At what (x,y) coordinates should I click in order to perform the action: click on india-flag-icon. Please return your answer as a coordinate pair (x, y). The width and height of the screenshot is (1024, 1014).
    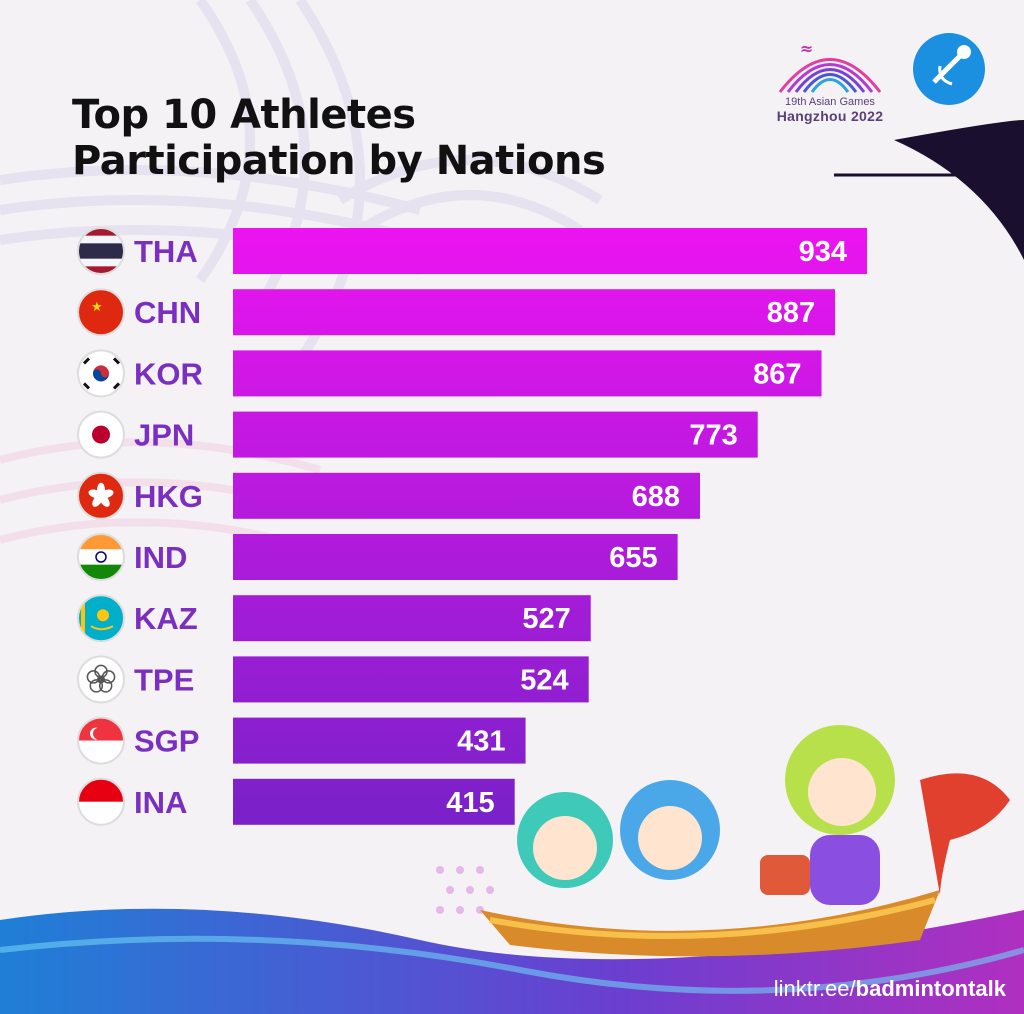
    Looking at the image, I should click on (101, 557).